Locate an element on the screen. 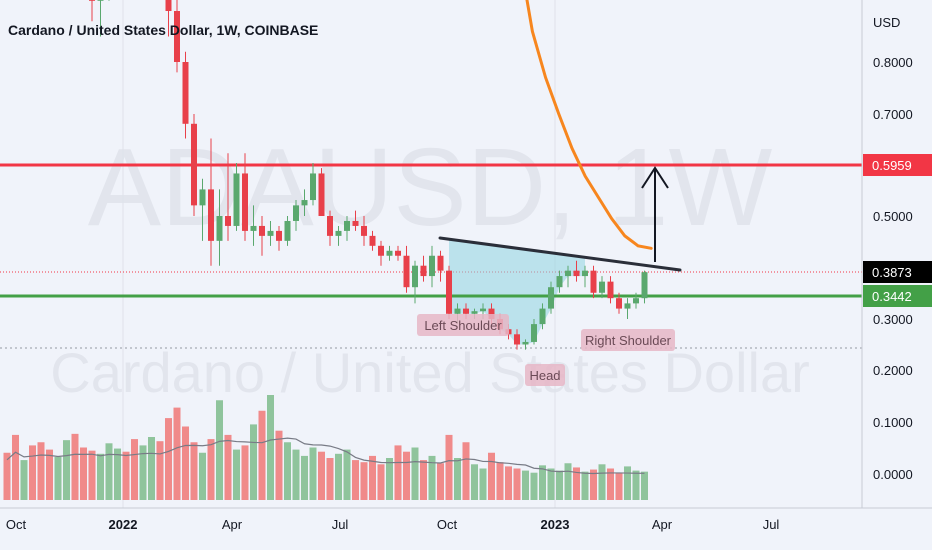  price-tags: 0.5959 0.3873 0.3442 is located at coordinates (897, 230).